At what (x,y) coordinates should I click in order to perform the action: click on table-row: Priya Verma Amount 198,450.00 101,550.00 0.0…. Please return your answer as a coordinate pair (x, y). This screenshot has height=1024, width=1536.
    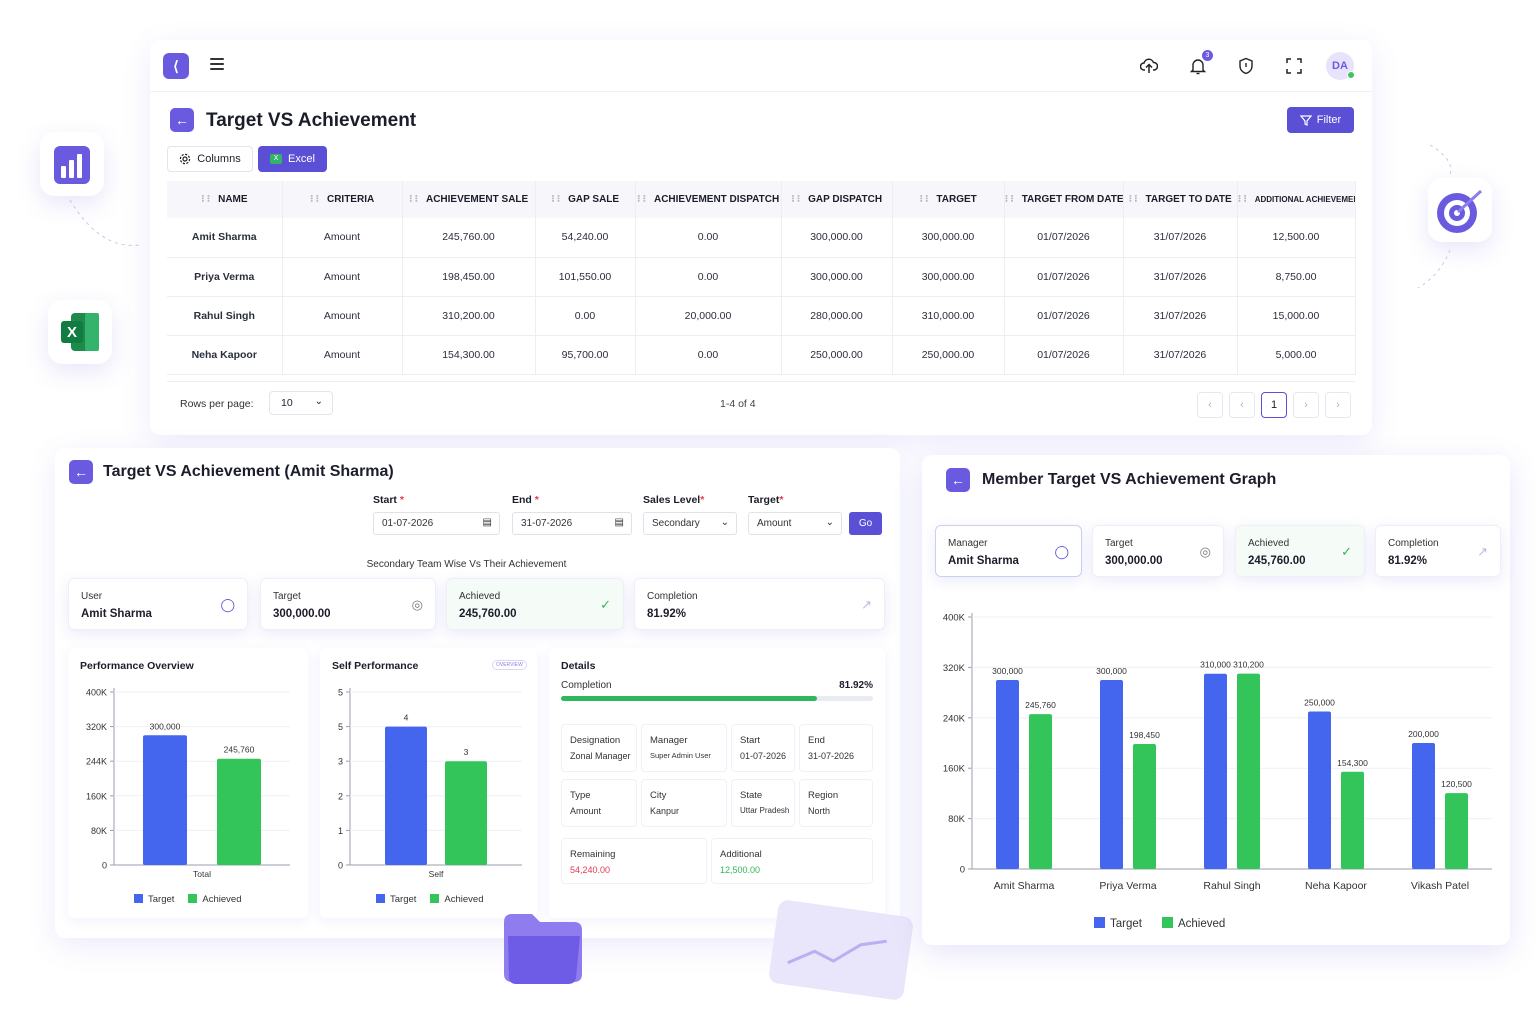
    Looking at the image, I should click on (761, 277).